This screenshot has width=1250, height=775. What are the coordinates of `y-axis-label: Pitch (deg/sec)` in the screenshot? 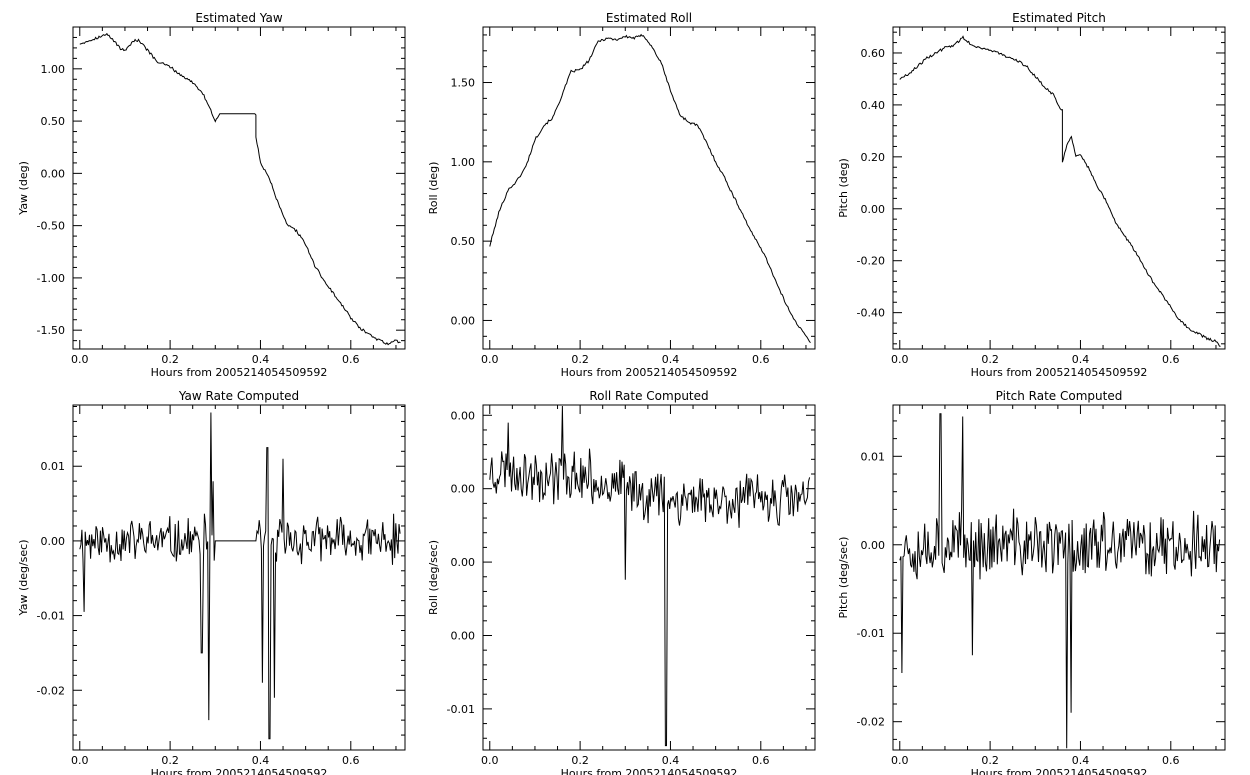 It's located at (843, 578).